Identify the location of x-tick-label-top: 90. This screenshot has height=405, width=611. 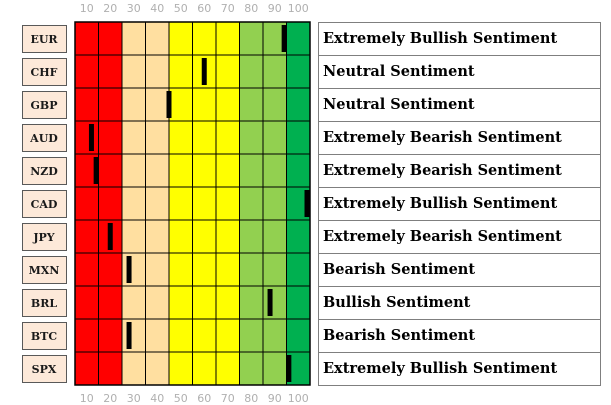
(275, 8).